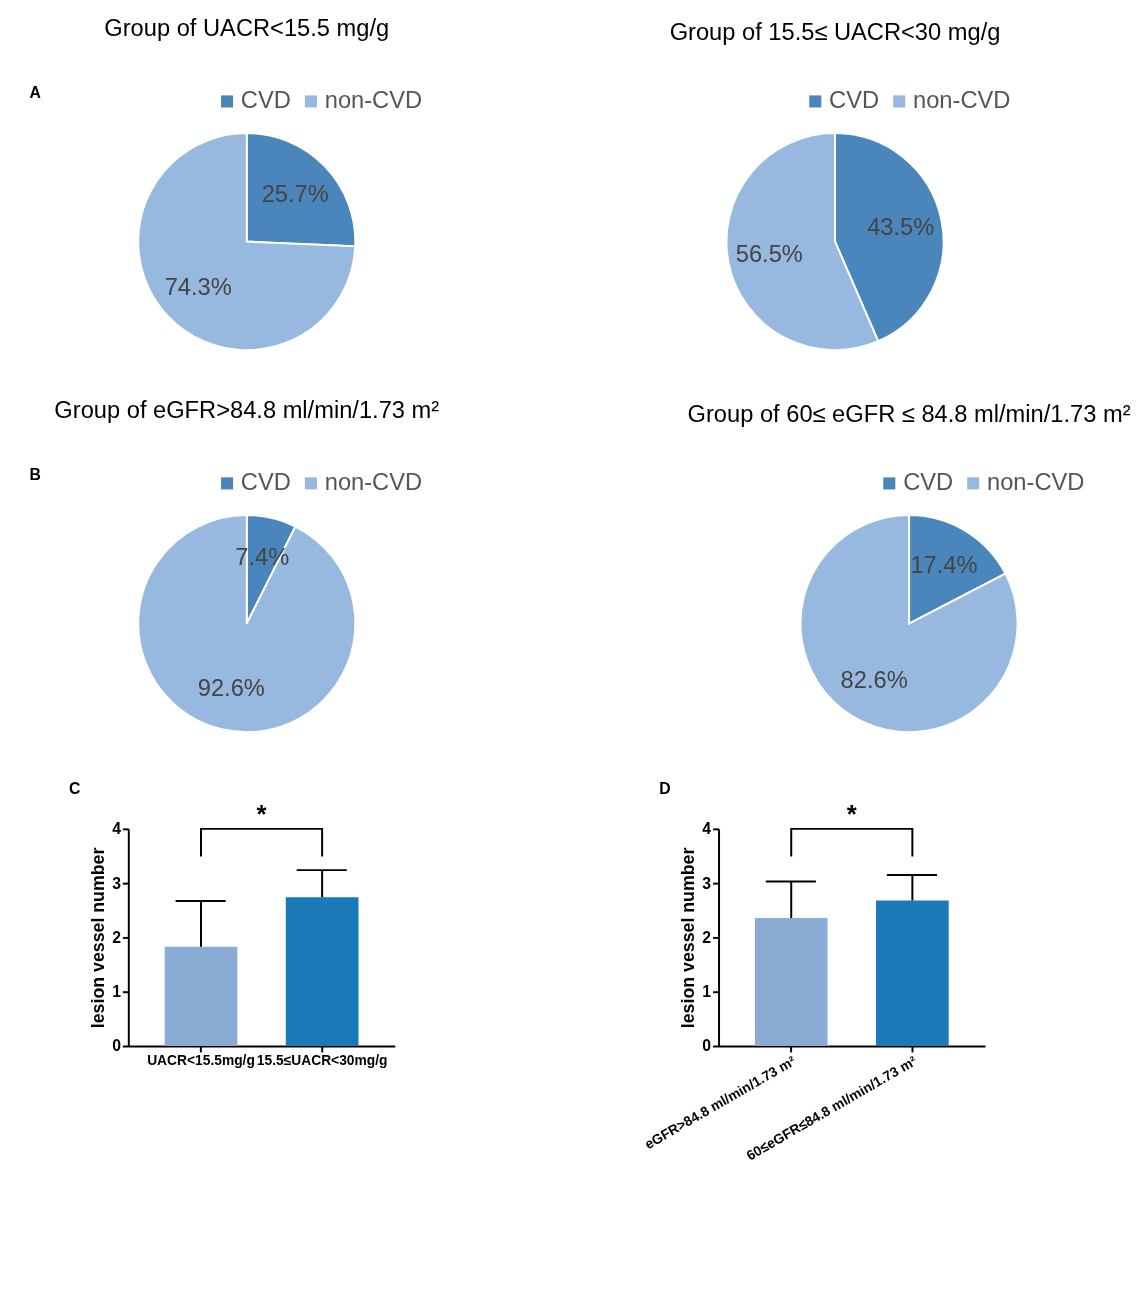  What do you see at coordinates (665, 789) in the screenshot?
I see `text: D` at bounding box center [665, 789].